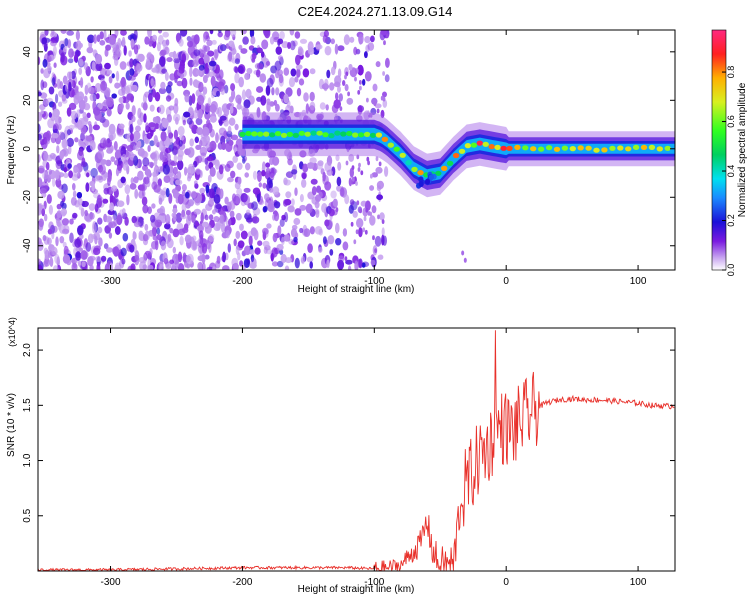 This screenshot has width=750, height=600. Describe the element at coordinates (27, 197) in the screenshot. I see `y-tick-label: -20` at that location.